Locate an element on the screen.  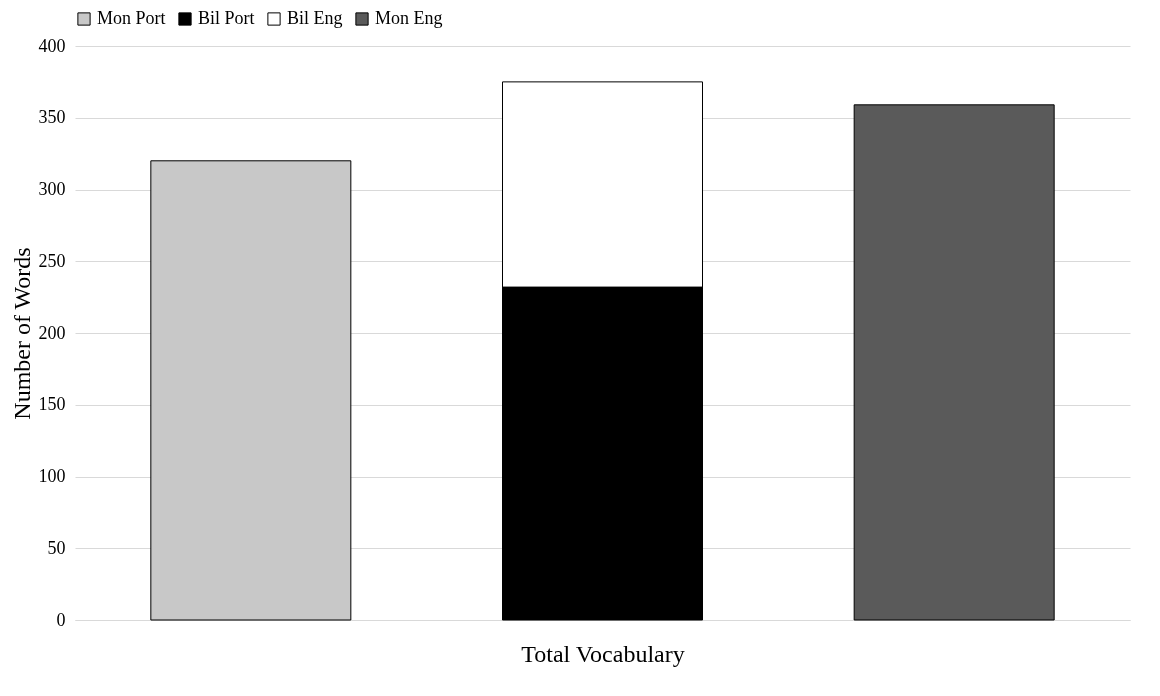
legend-label: Bil Port is located at coordinates (226, 18).